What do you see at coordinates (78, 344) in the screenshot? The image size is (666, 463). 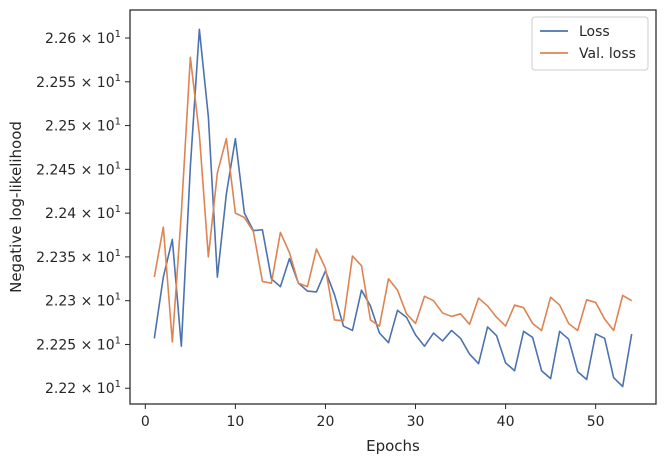 I see `y-tick-label: 2.225 × 10¹` at bounding box center [78, 344].